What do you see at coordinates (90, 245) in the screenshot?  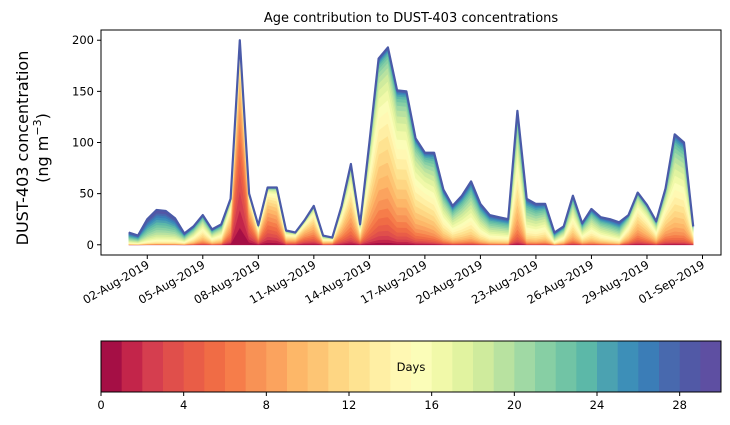 I see `y-tick-label: 0` at bounding box center [90, 245].